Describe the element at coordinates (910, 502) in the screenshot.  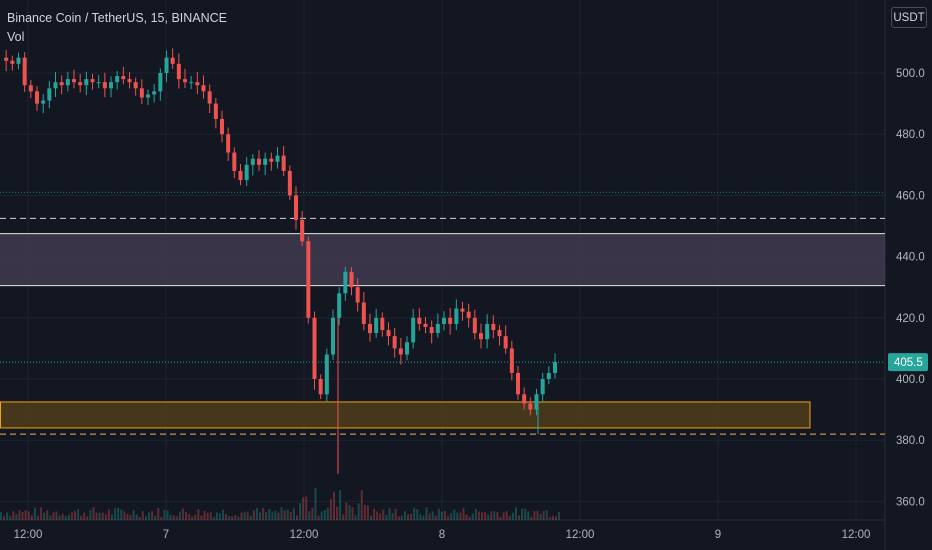
I see `price-tick-label: 360.0` at that location.